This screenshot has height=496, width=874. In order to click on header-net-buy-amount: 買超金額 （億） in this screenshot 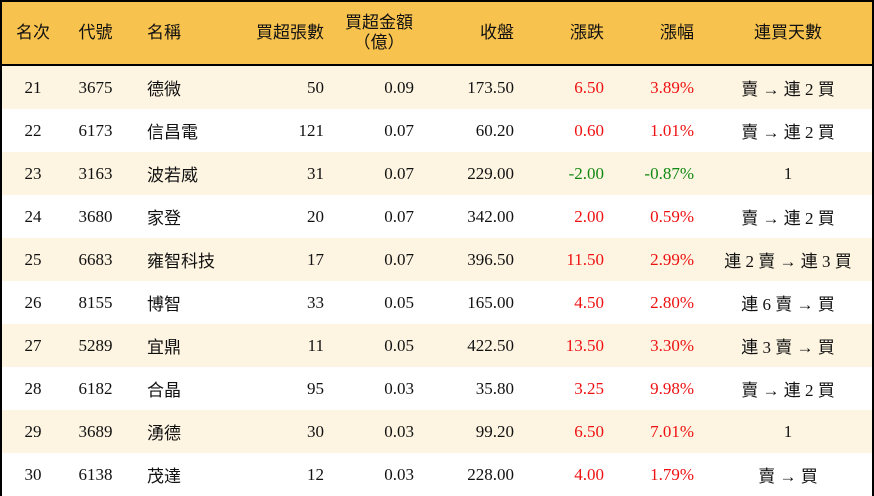, I will do `click(379, 34)`.